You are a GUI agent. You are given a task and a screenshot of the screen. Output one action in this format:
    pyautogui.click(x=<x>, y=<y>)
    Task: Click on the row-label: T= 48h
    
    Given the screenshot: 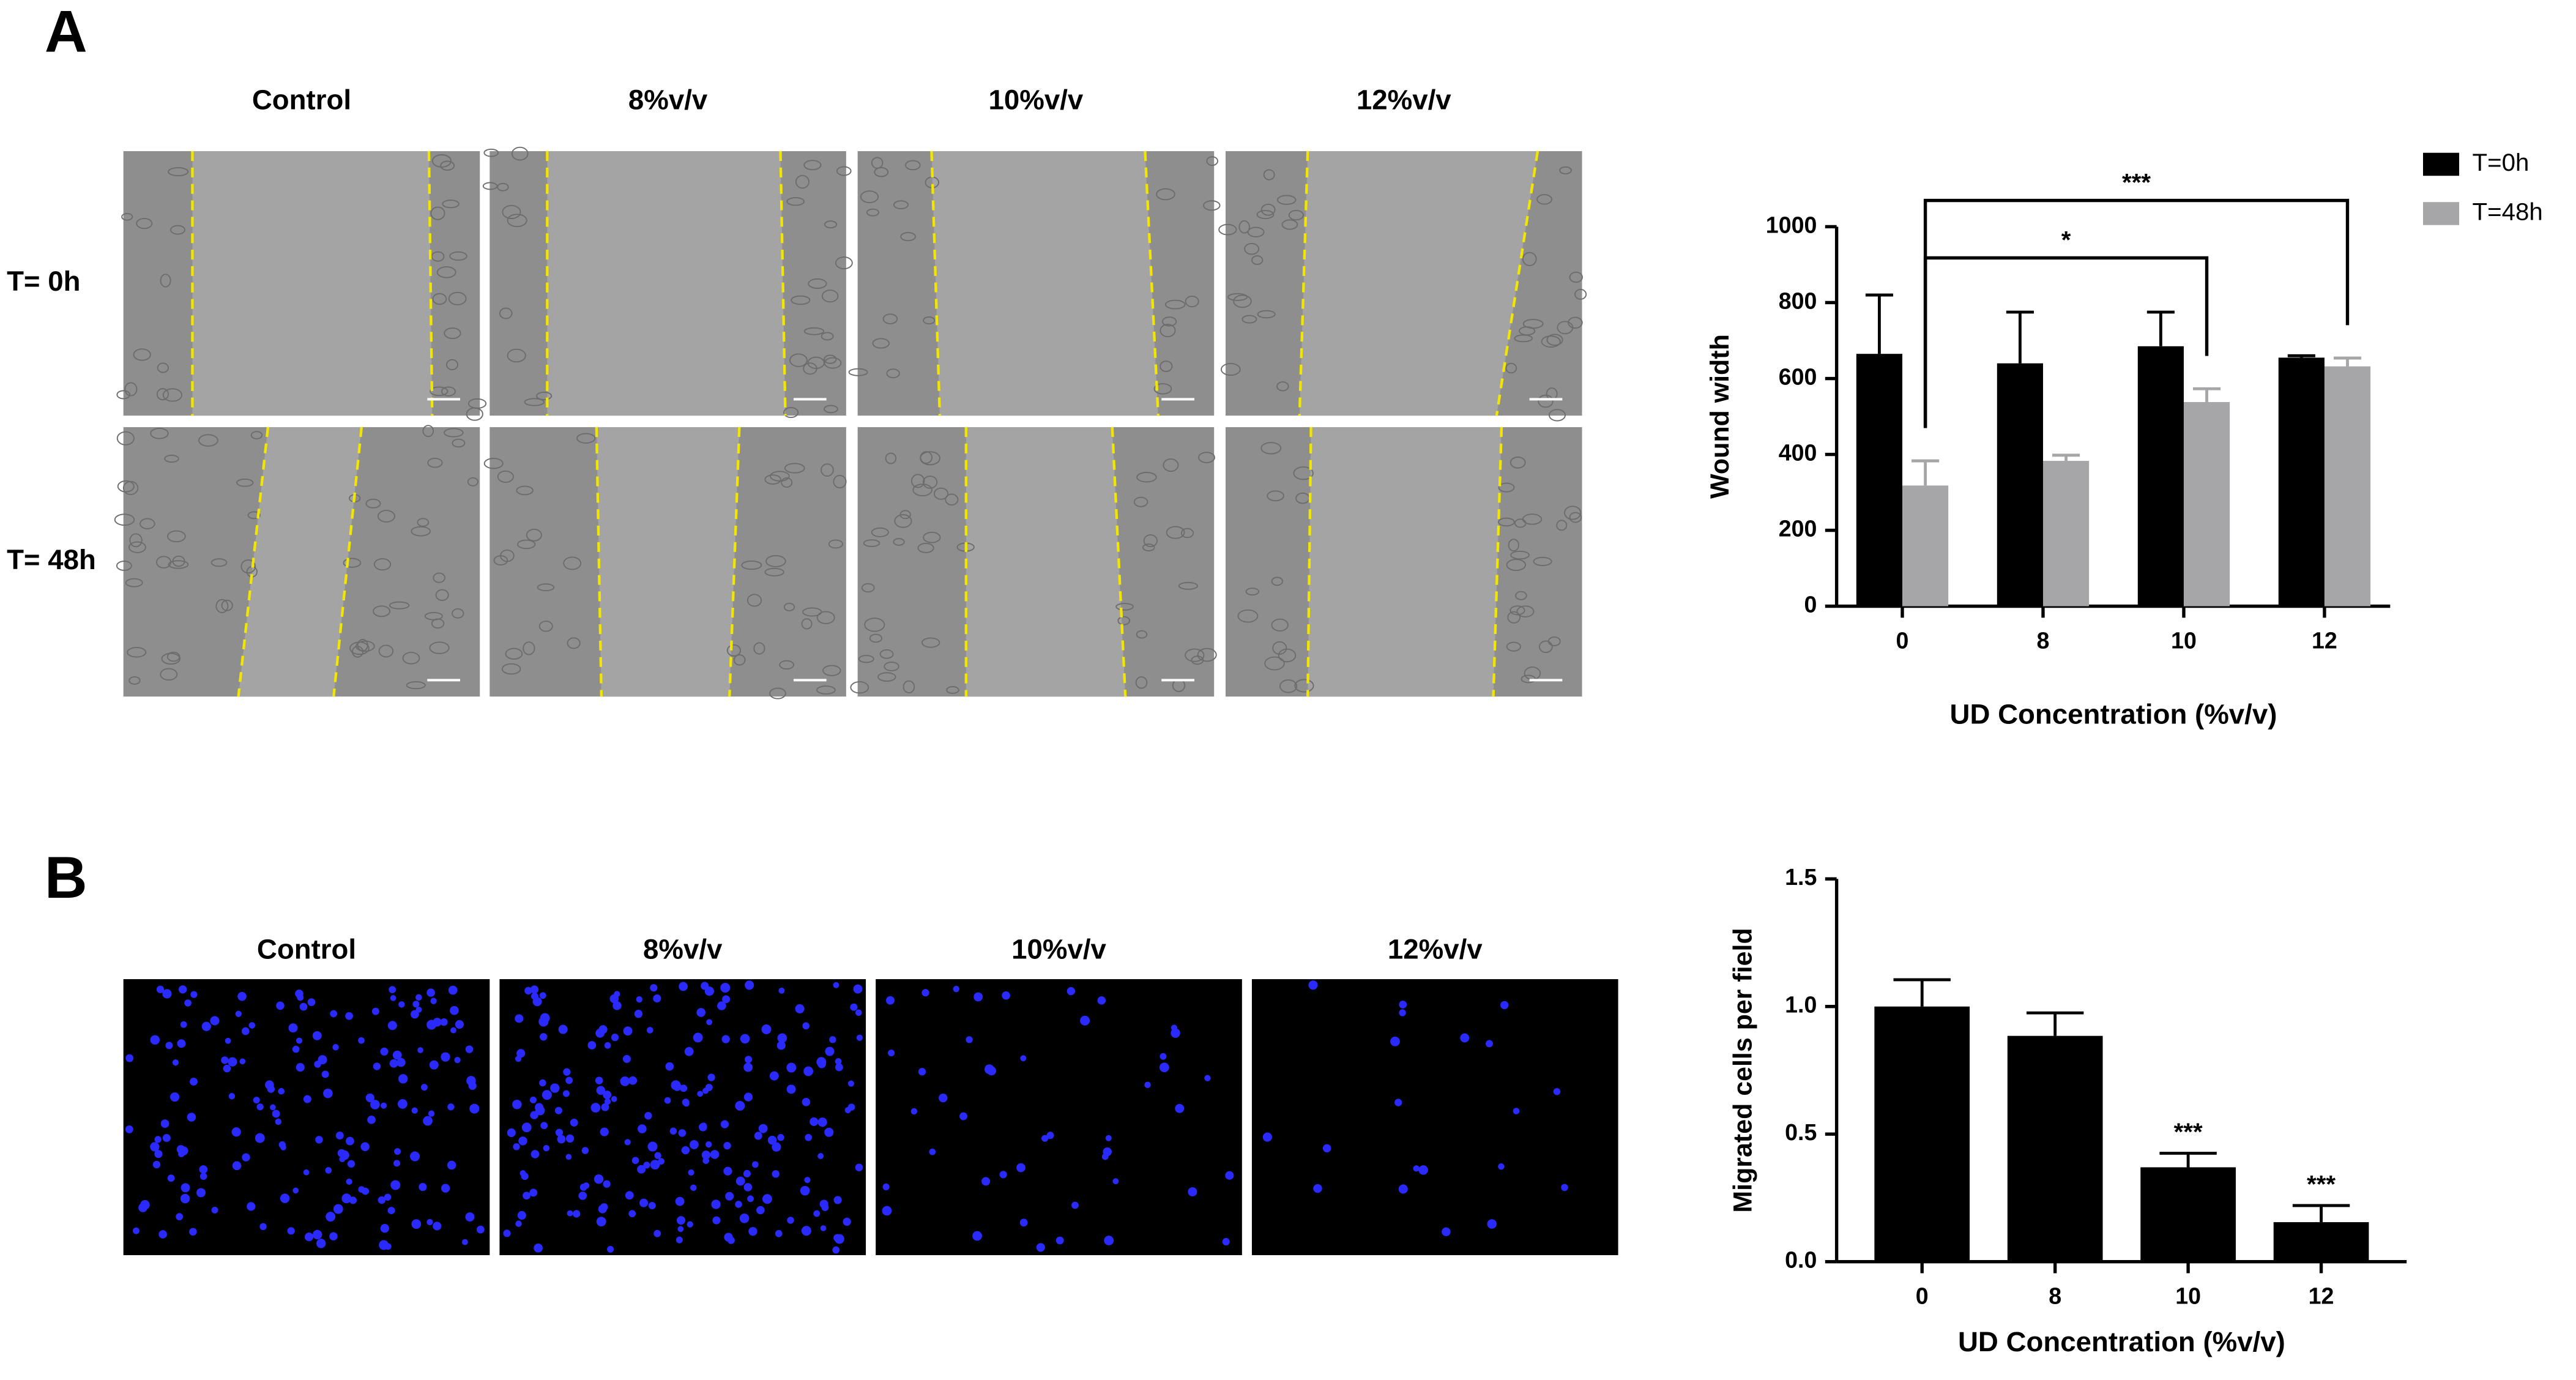 What is the action you would take?
    pyautogui.click(x=52, y=559)
    